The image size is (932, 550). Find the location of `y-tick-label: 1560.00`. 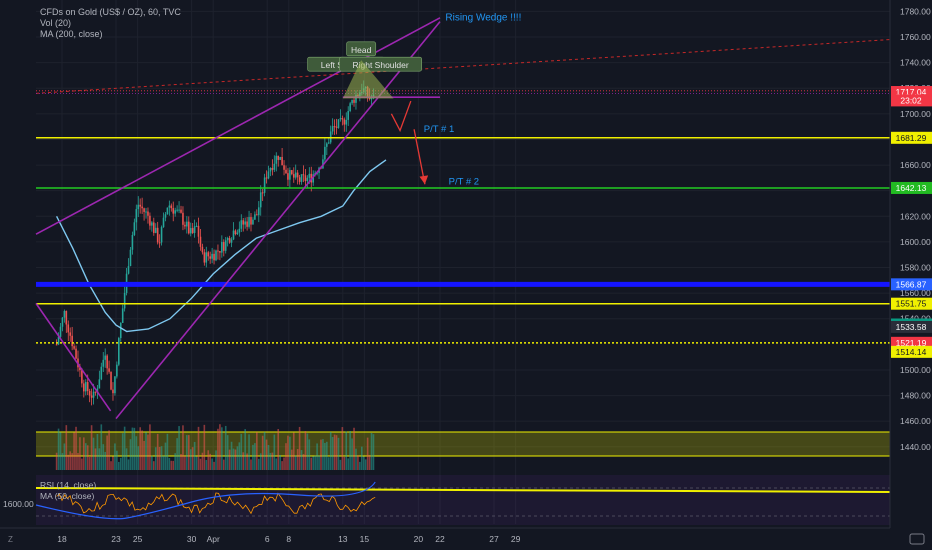

y-tick-label: 1560.00 is located at coordinates (915, 293).